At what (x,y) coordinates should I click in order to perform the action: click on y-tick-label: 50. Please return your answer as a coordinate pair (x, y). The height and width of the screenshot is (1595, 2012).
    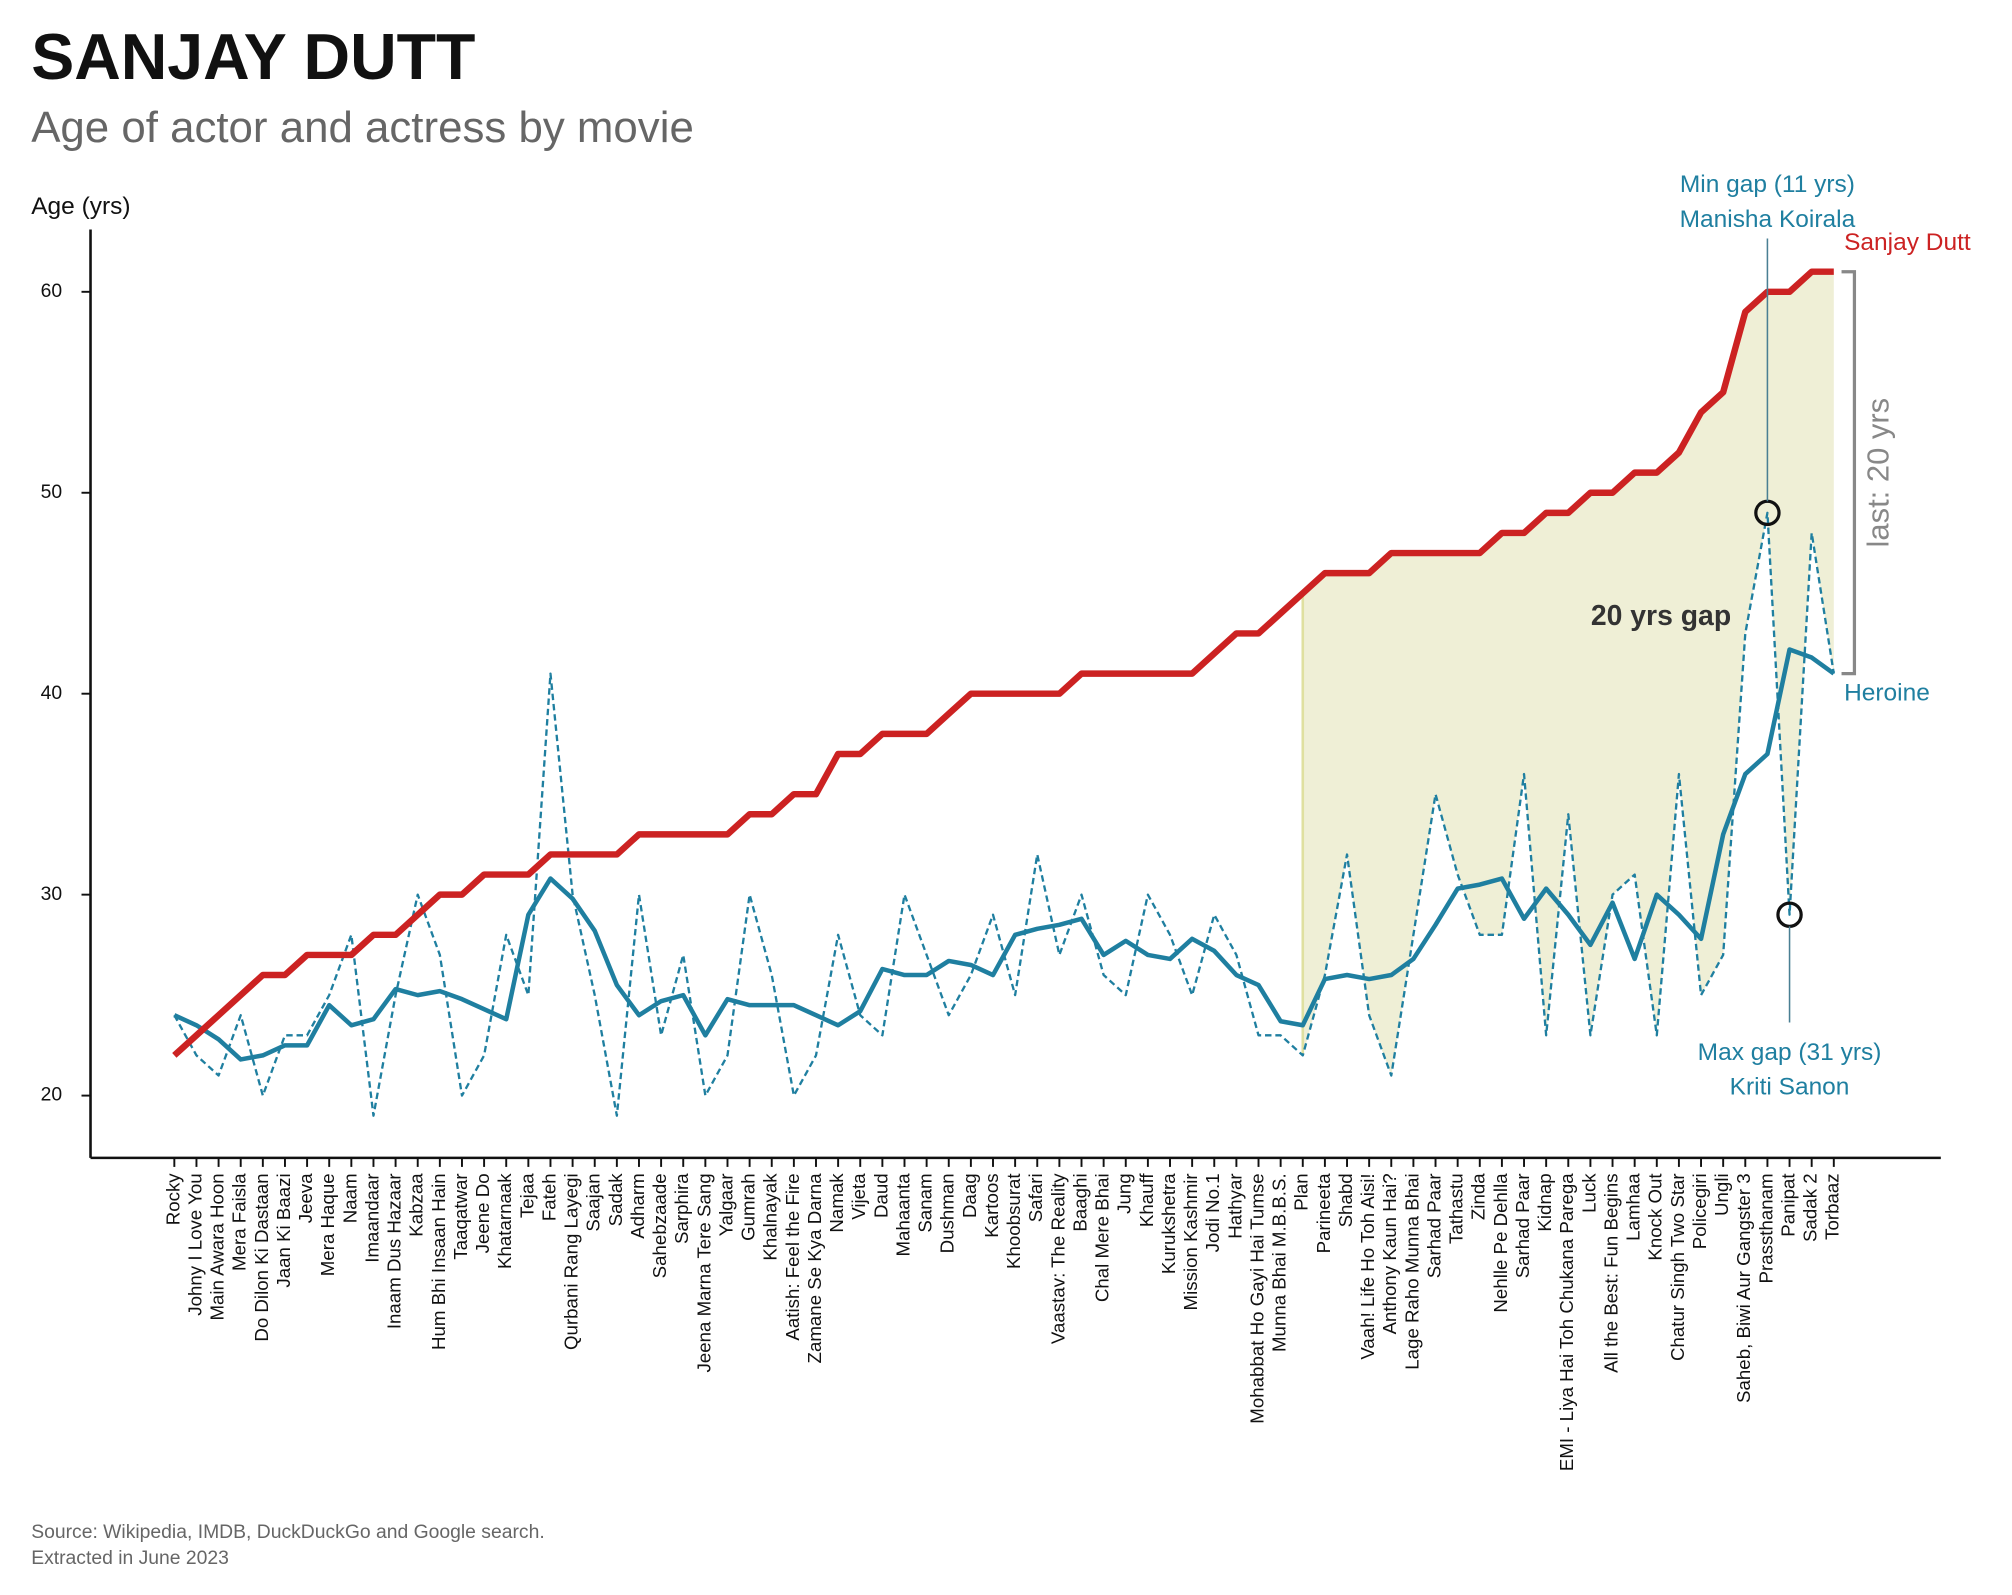
    Looking at the image, I should click on (52, 492).